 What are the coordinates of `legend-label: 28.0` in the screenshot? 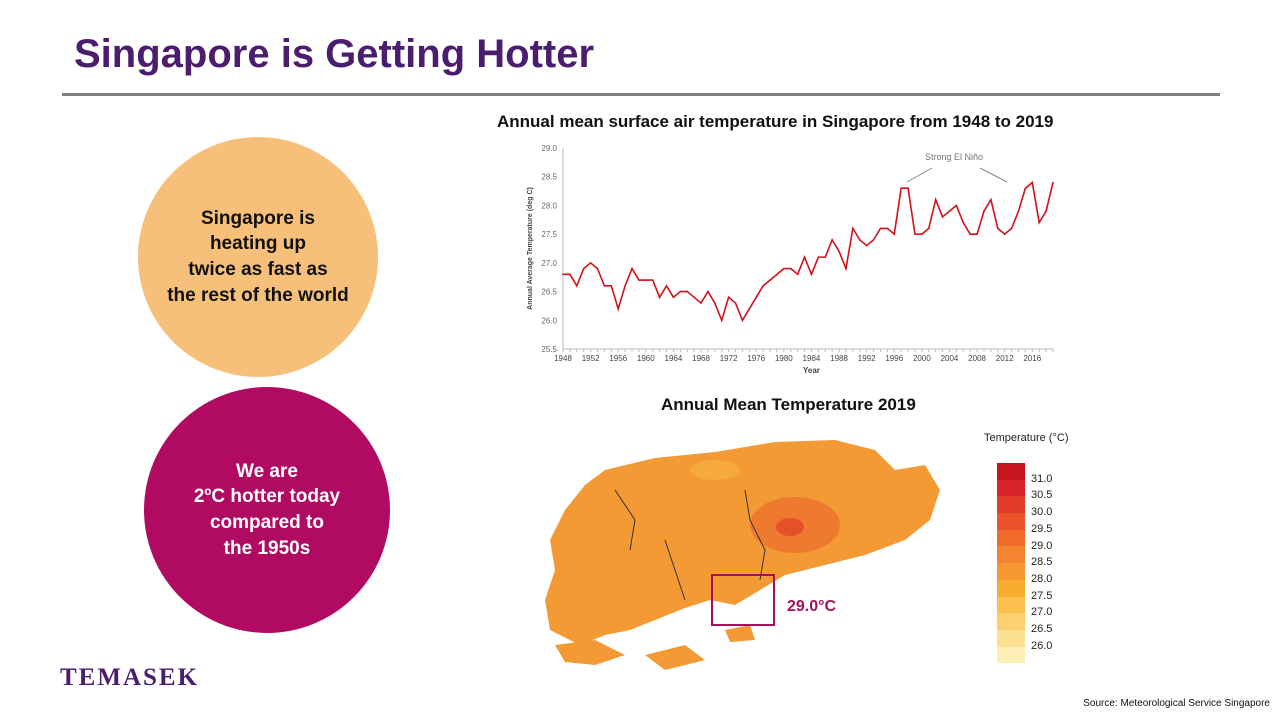 It's located at (1042, 578).